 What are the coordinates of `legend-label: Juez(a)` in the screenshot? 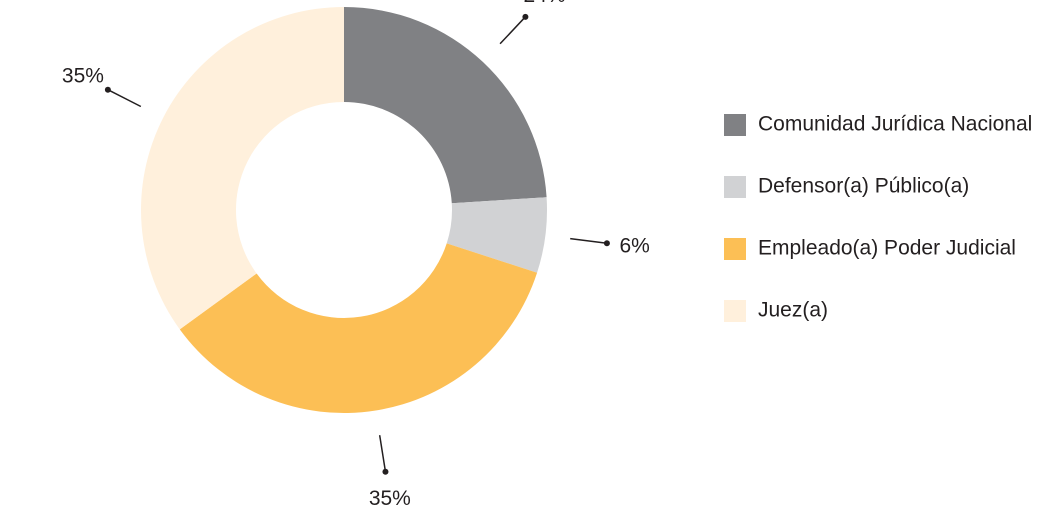 It's located at (793, 310).